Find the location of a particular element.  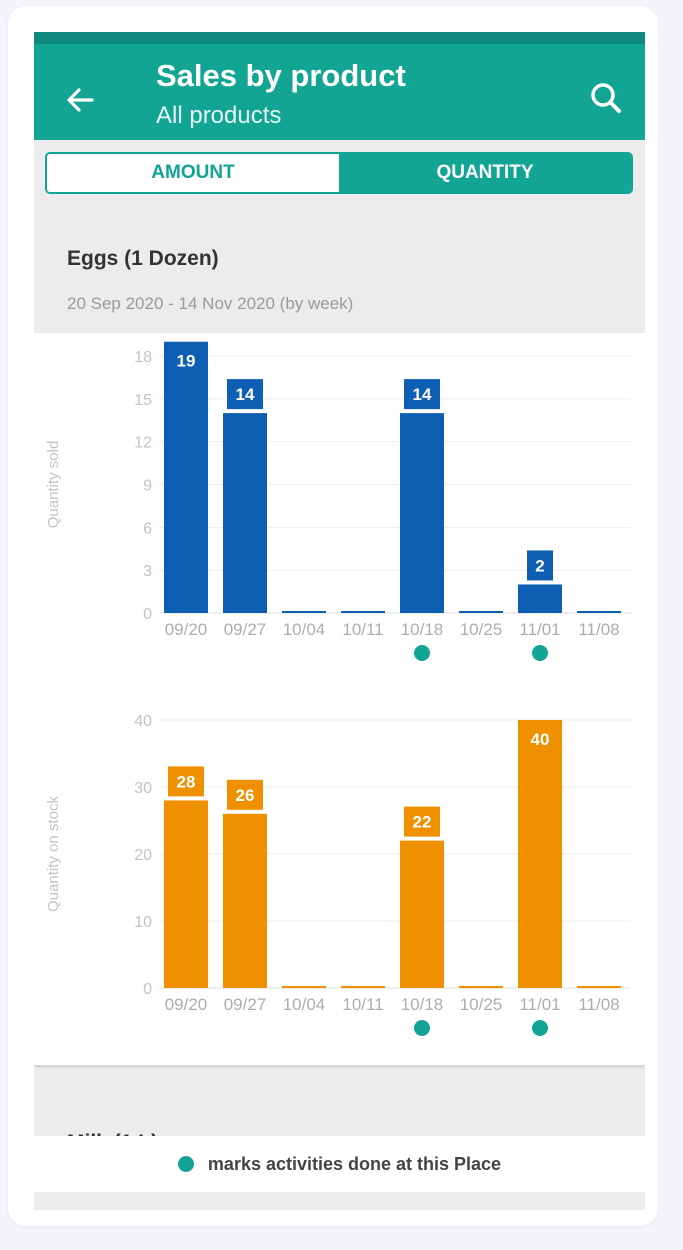

y-tick-label: 9 is located at coordinates (147, 486).